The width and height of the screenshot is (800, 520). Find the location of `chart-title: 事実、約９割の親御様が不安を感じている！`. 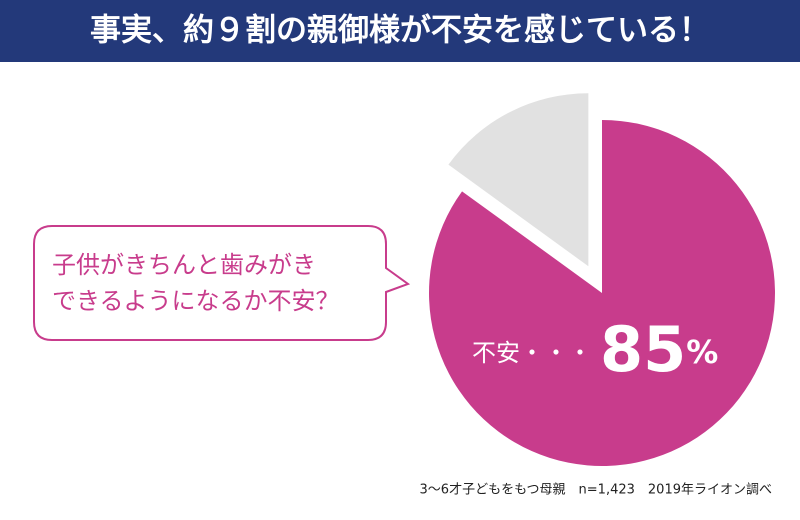

chart-title: 事実、約９割の親御様が不安を感じている！ is located at coordinates (400, 31).